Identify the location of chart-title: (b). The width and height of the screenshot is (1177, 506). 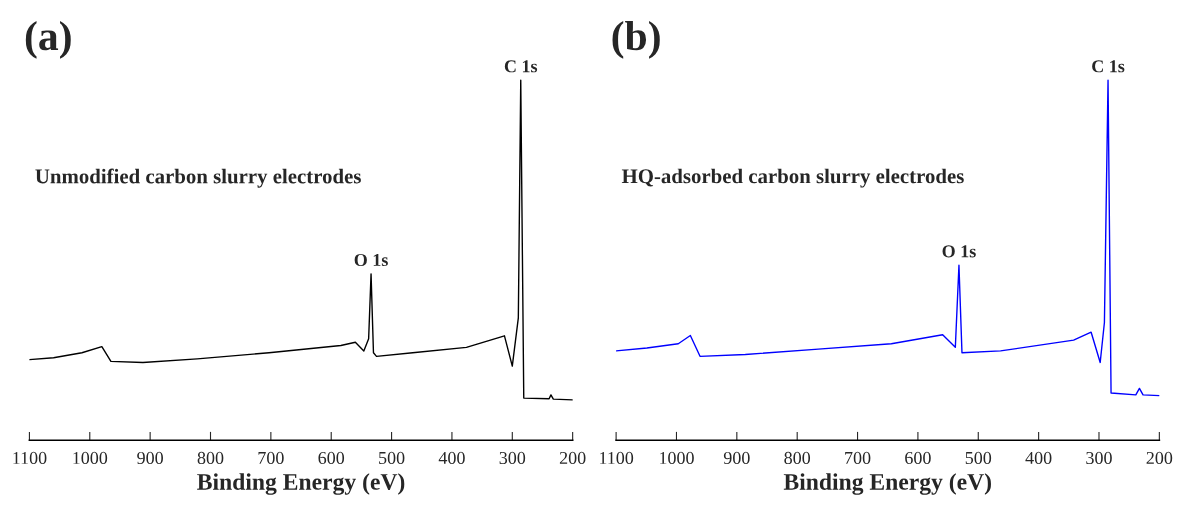
(636, 40).